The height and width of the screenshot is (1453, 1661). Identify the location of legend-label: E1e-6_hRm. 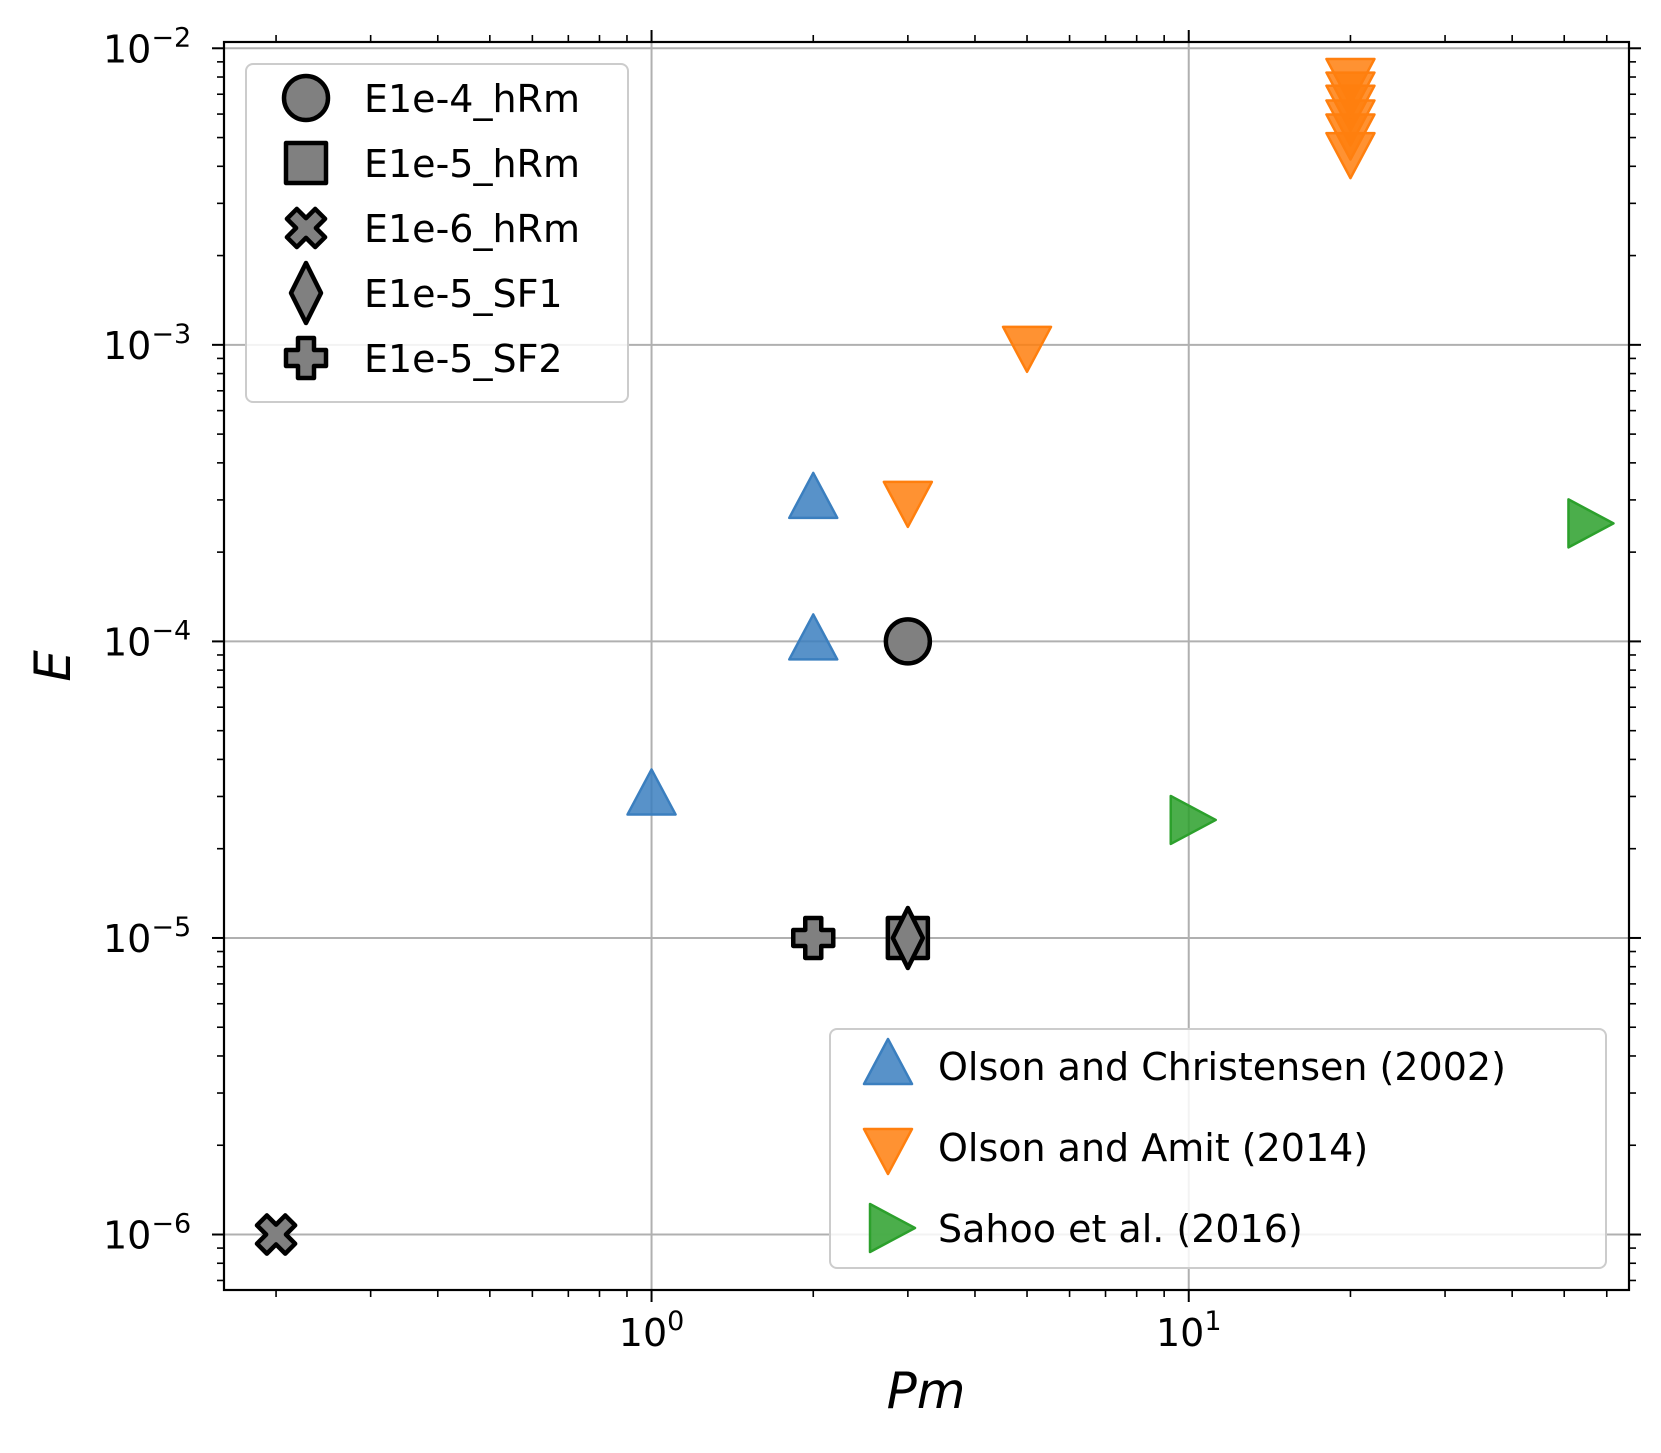
(472, 229).